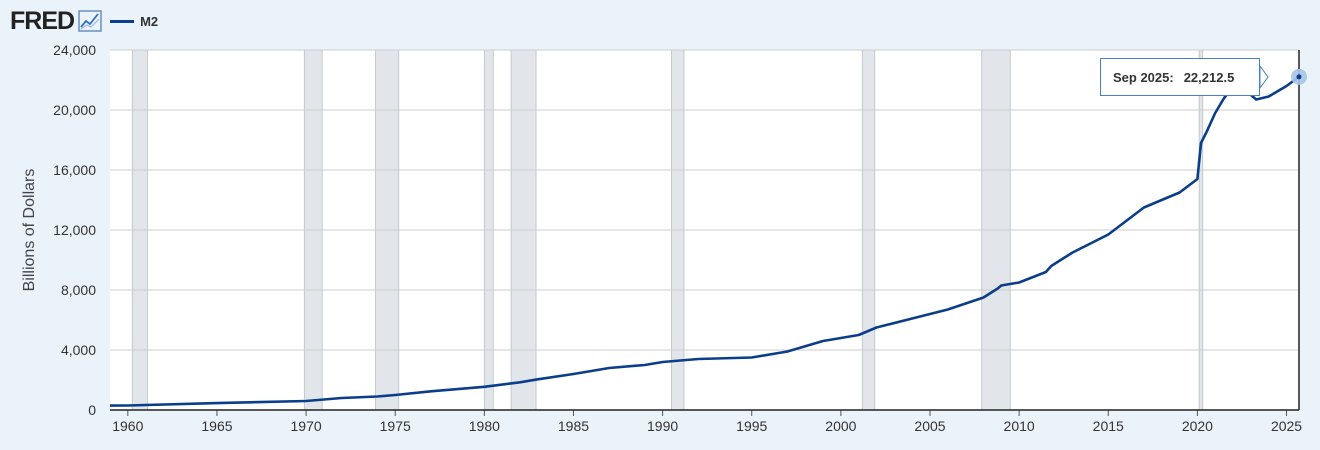 This screenshot has width=1320, height=450. Describe the element at coordinates (74, 170) in the screenshot. I see `y-tick-label: 16,000` at that location.